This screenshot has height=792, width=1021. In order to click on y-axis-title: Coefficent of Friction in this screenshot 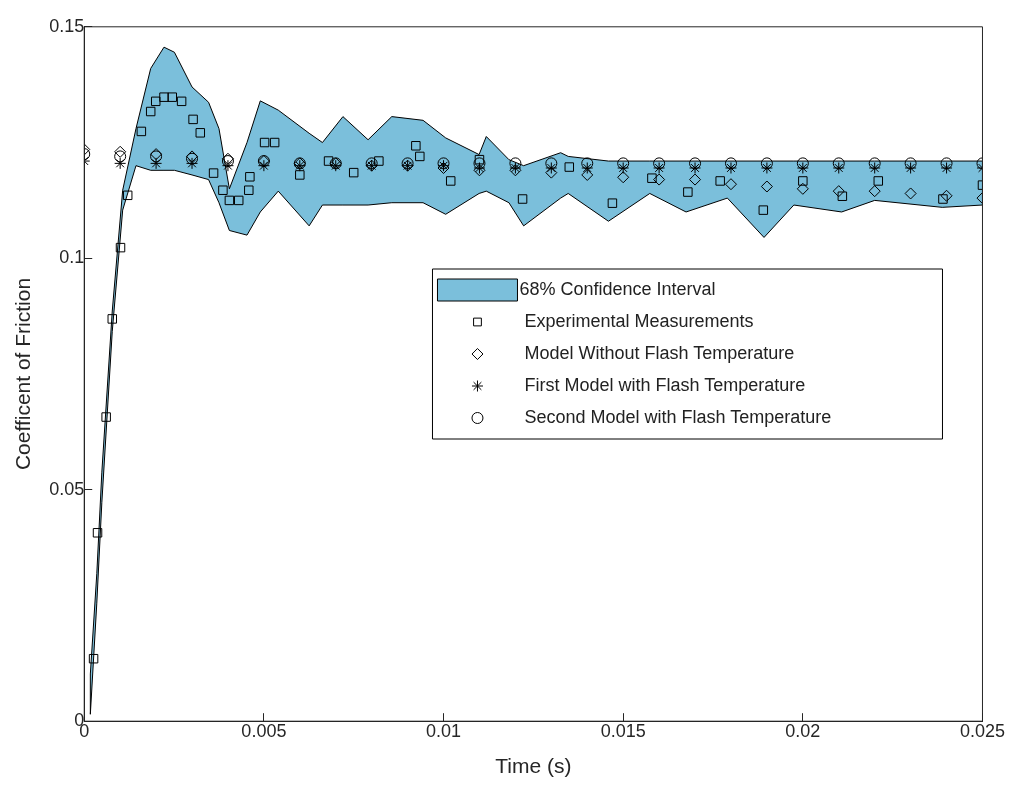, I will do `click(23, 374)`.